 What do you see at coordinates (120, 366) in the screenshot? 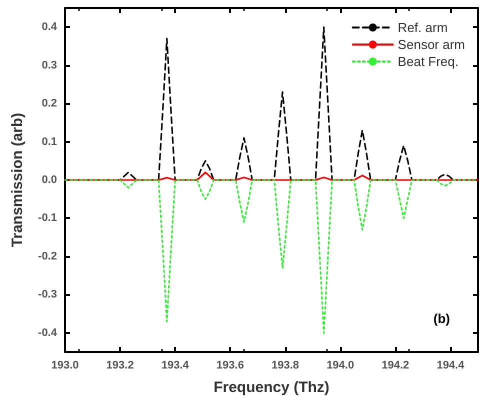
I see `x-tick-label: 193.2` at bounding box center [120, 366].